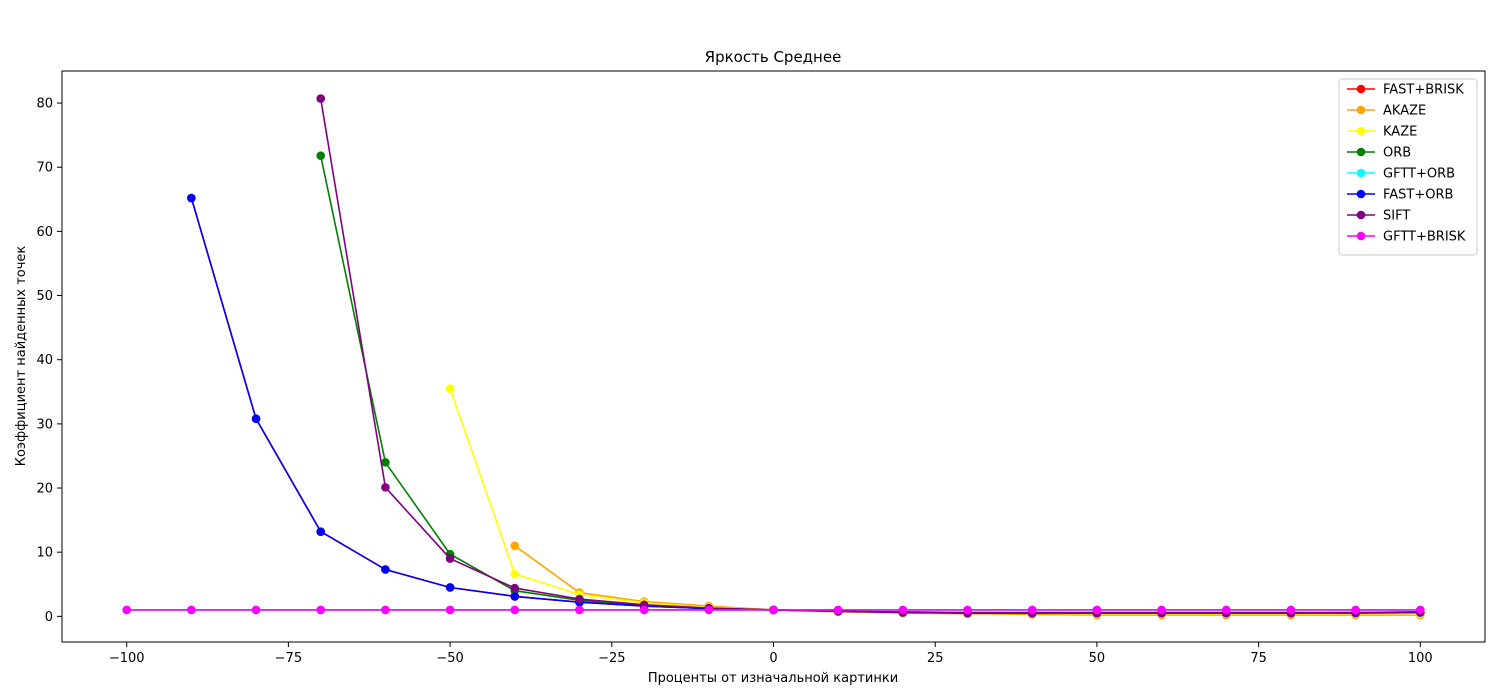 This screenshot has height=700, width=1500. I want to click on legend-item: GFTT+BRISK, so click(1406, 237).